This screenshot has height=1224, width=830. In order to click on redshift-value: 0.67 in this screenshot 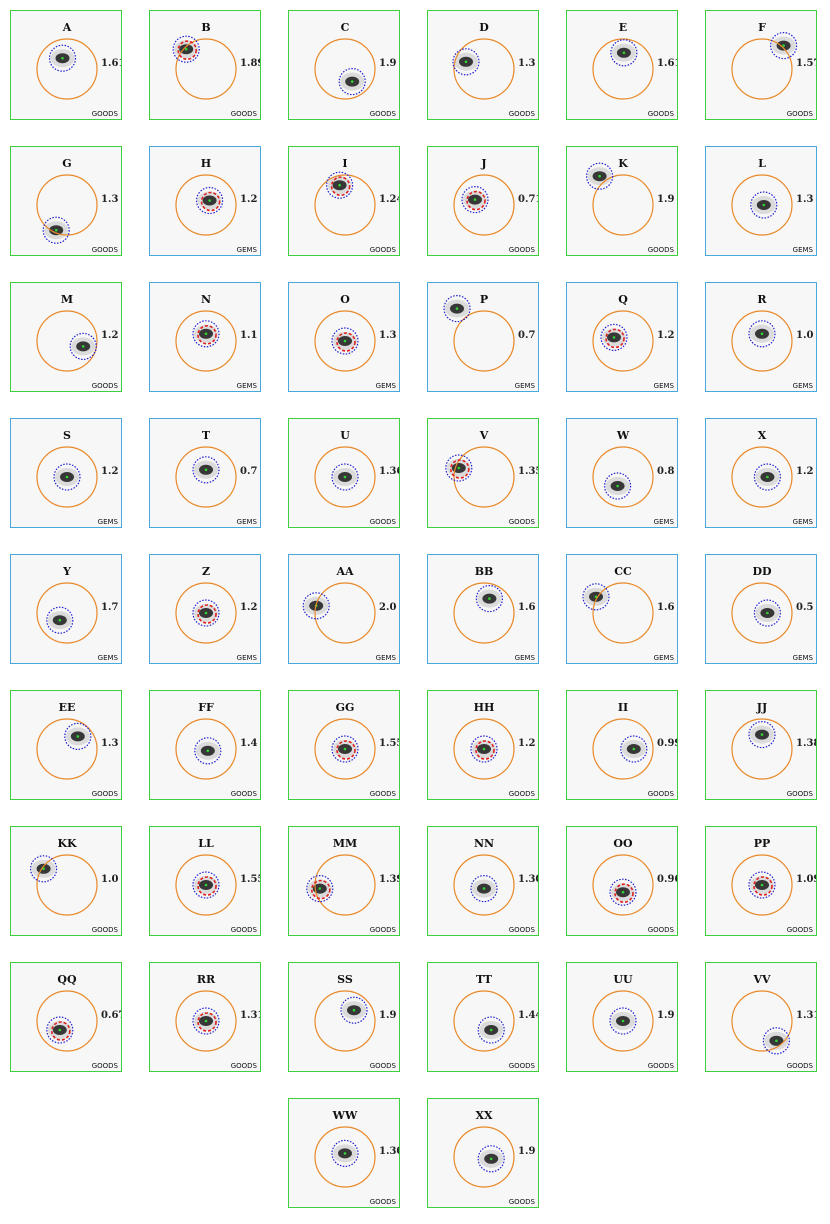, I will do `click(111, 1015)`.